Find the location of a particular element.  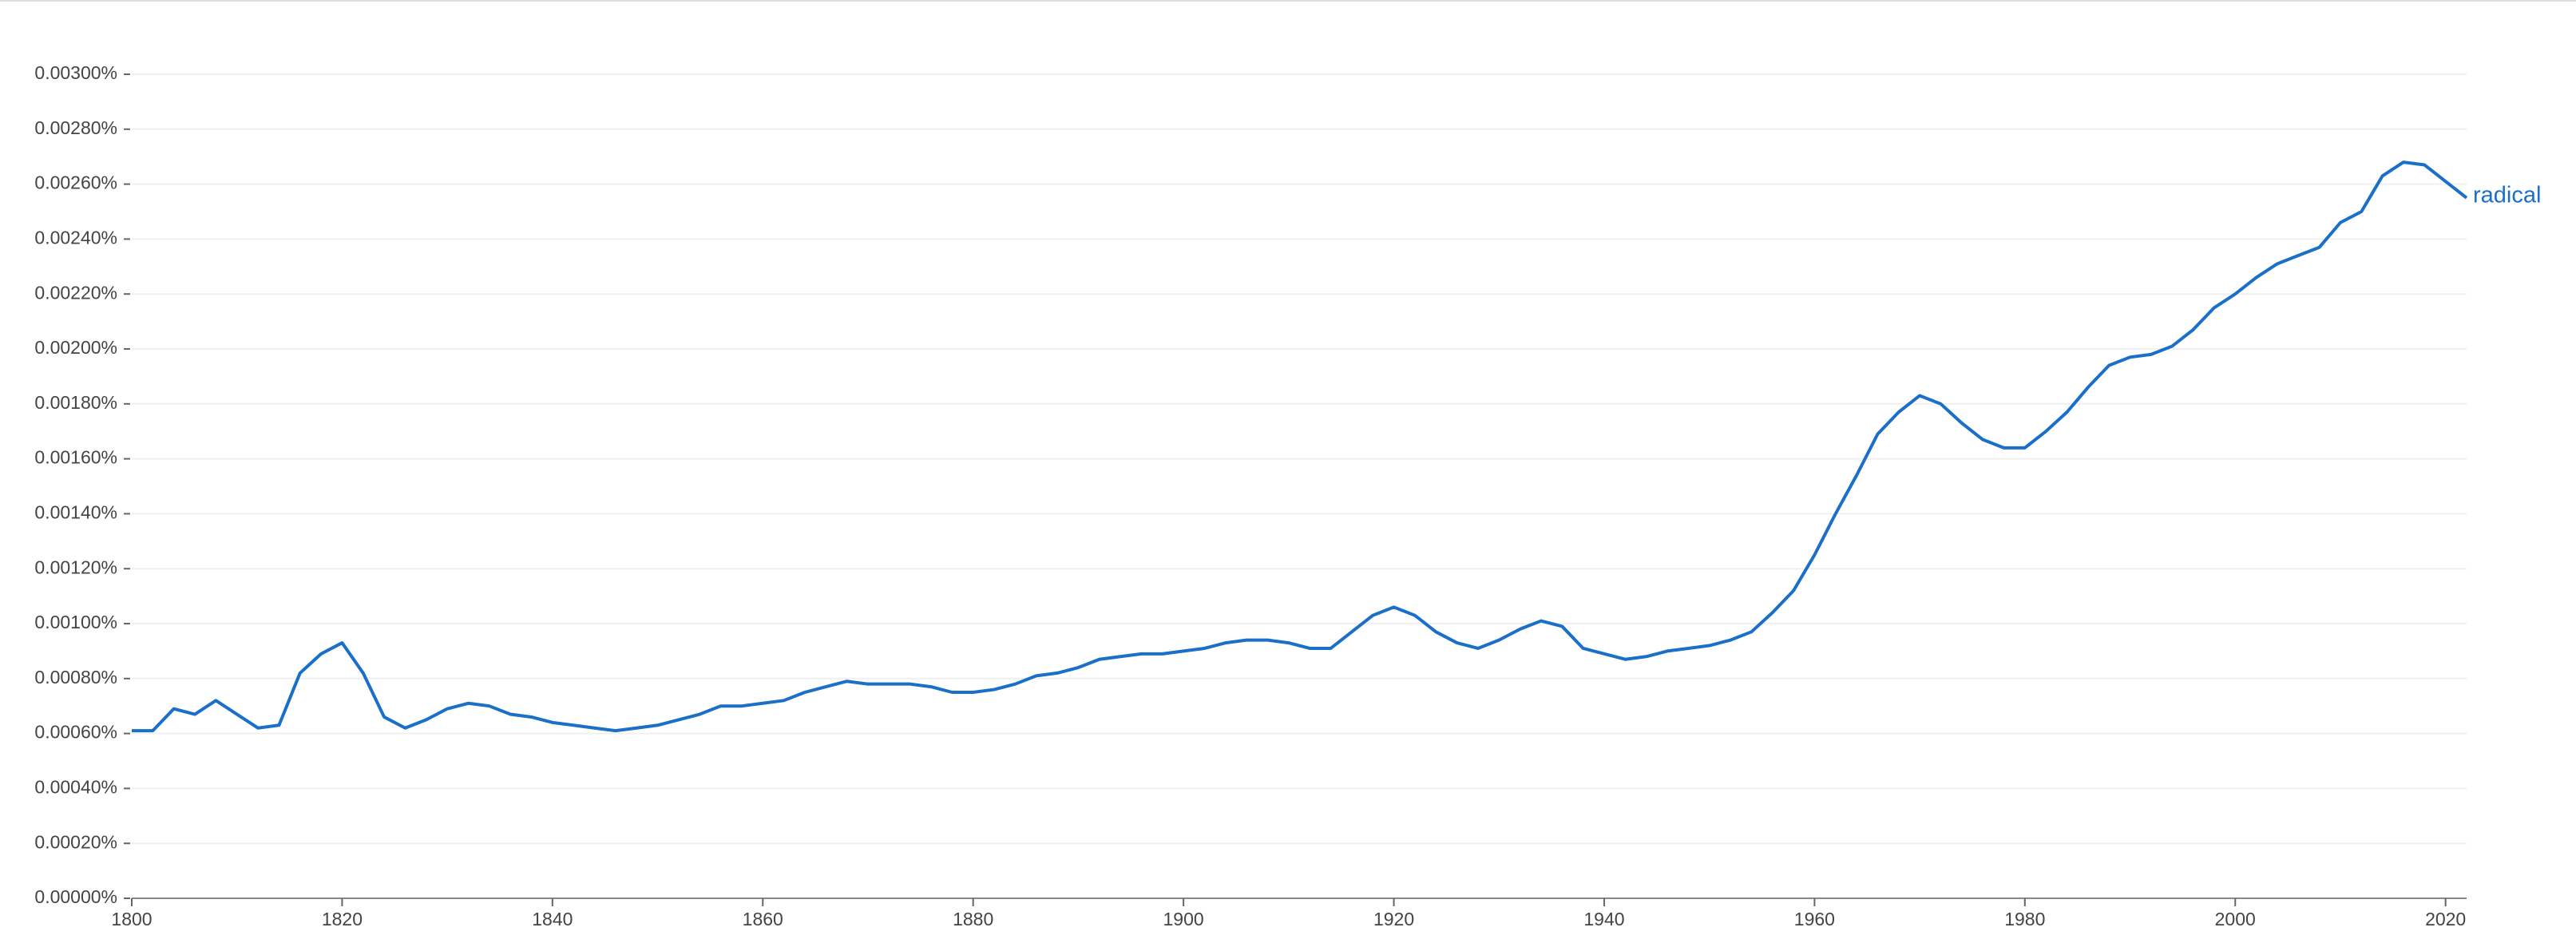

y-tick-label: 0.00080% is located at coordinates (75, 677).